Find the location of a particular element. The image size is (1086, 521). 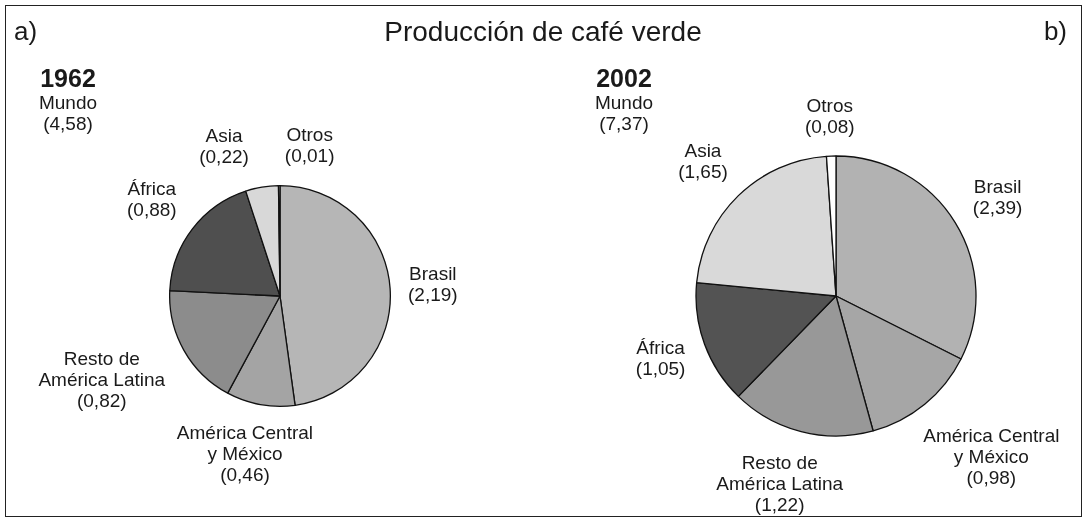

data-label: (0,08) is located at coordinates (829, 126).